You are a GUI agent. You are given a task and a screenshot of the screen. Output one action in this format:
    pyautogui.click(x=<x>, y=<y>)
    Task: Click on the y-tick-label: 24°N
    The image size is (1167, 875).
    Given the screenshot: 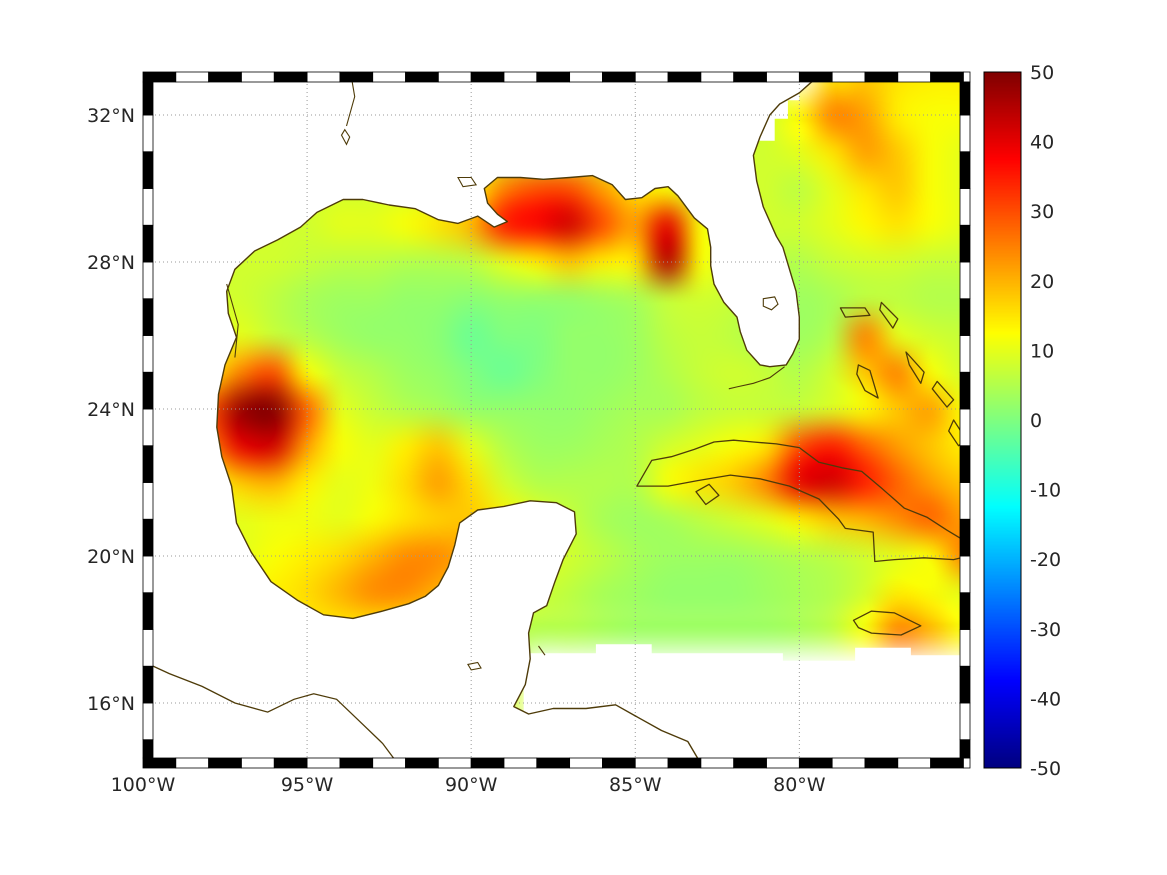 What is the action you would take?
    pyautogui.click(x=111, y=410)
    